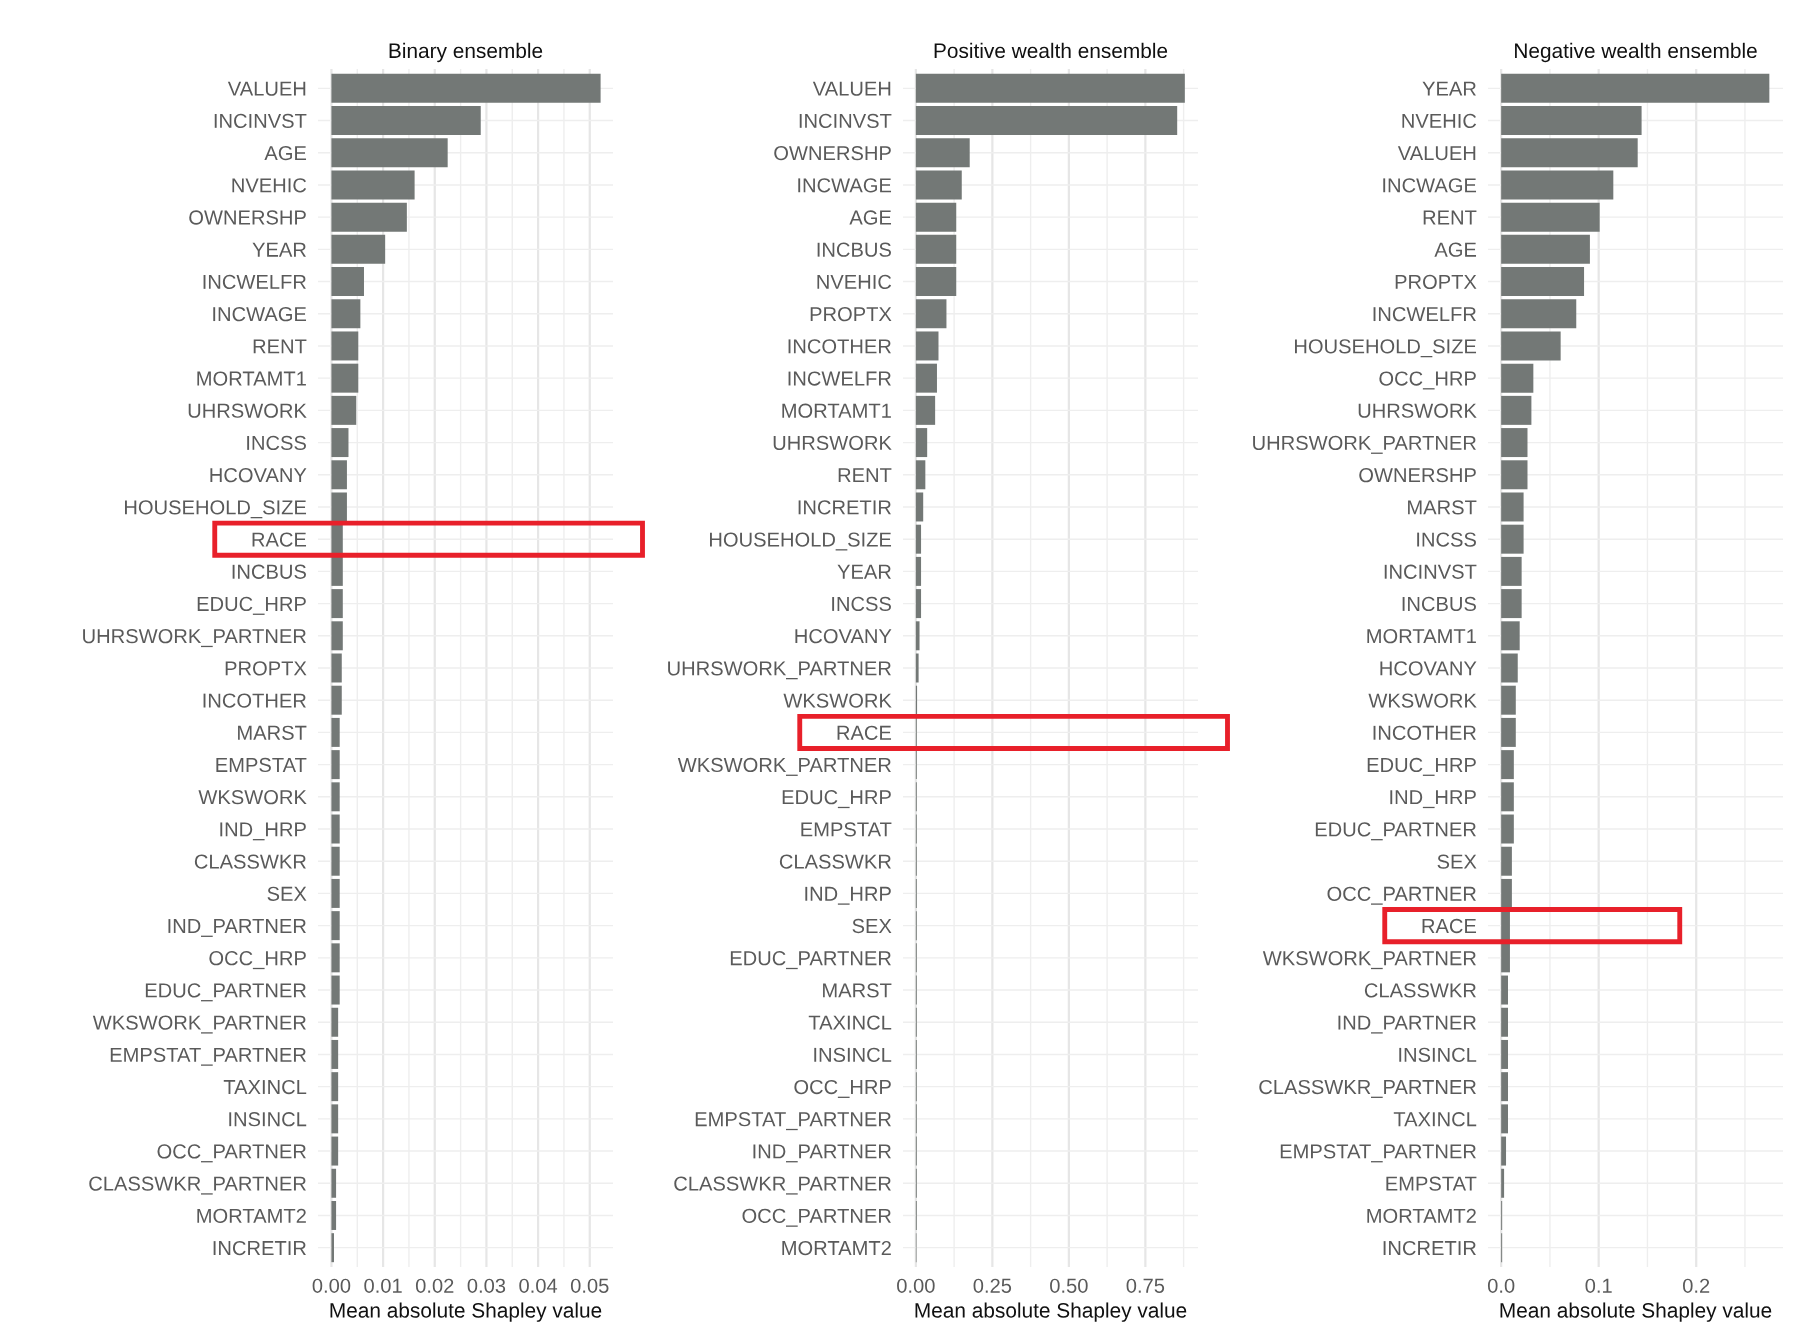 The image size is (1796, 1327). Describe the element at coordinates (1421, 636) in the screenshot. I see `y-tick-label: MORTAMT1` at that location.